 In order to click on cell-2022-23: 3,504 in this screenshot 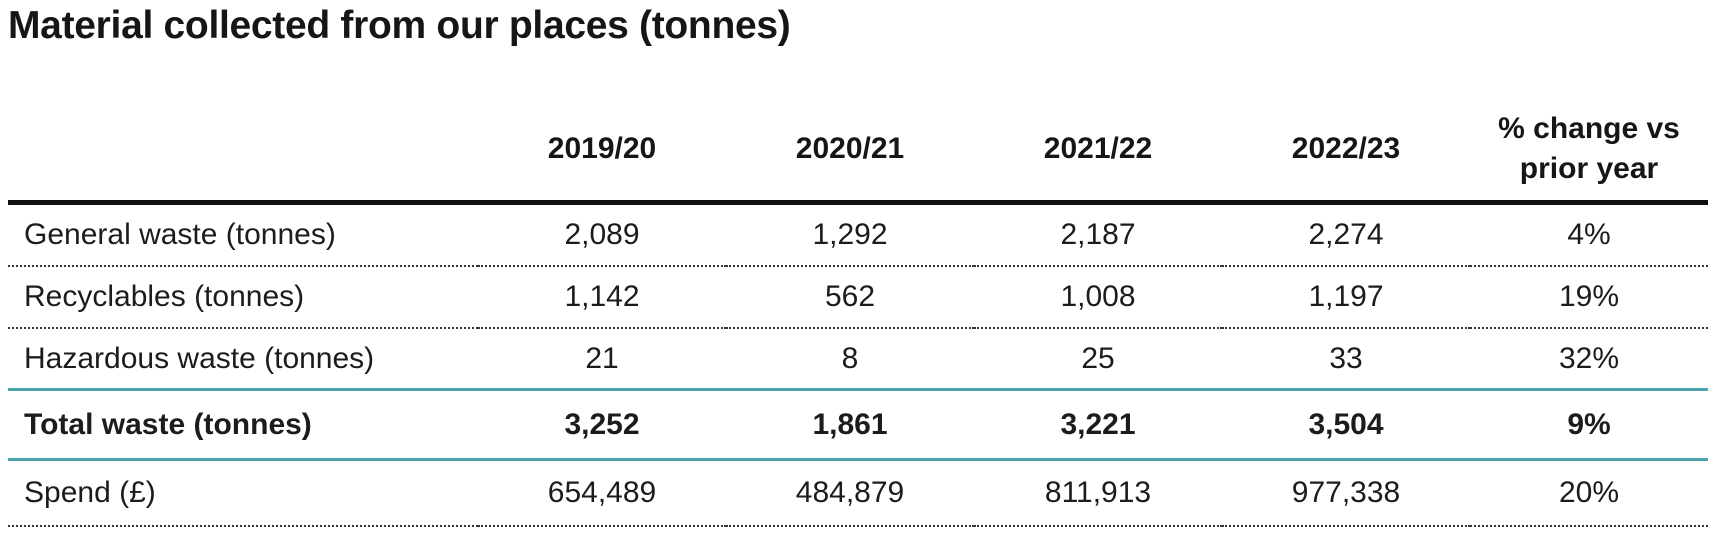, I will do `click(1346, 425)`.